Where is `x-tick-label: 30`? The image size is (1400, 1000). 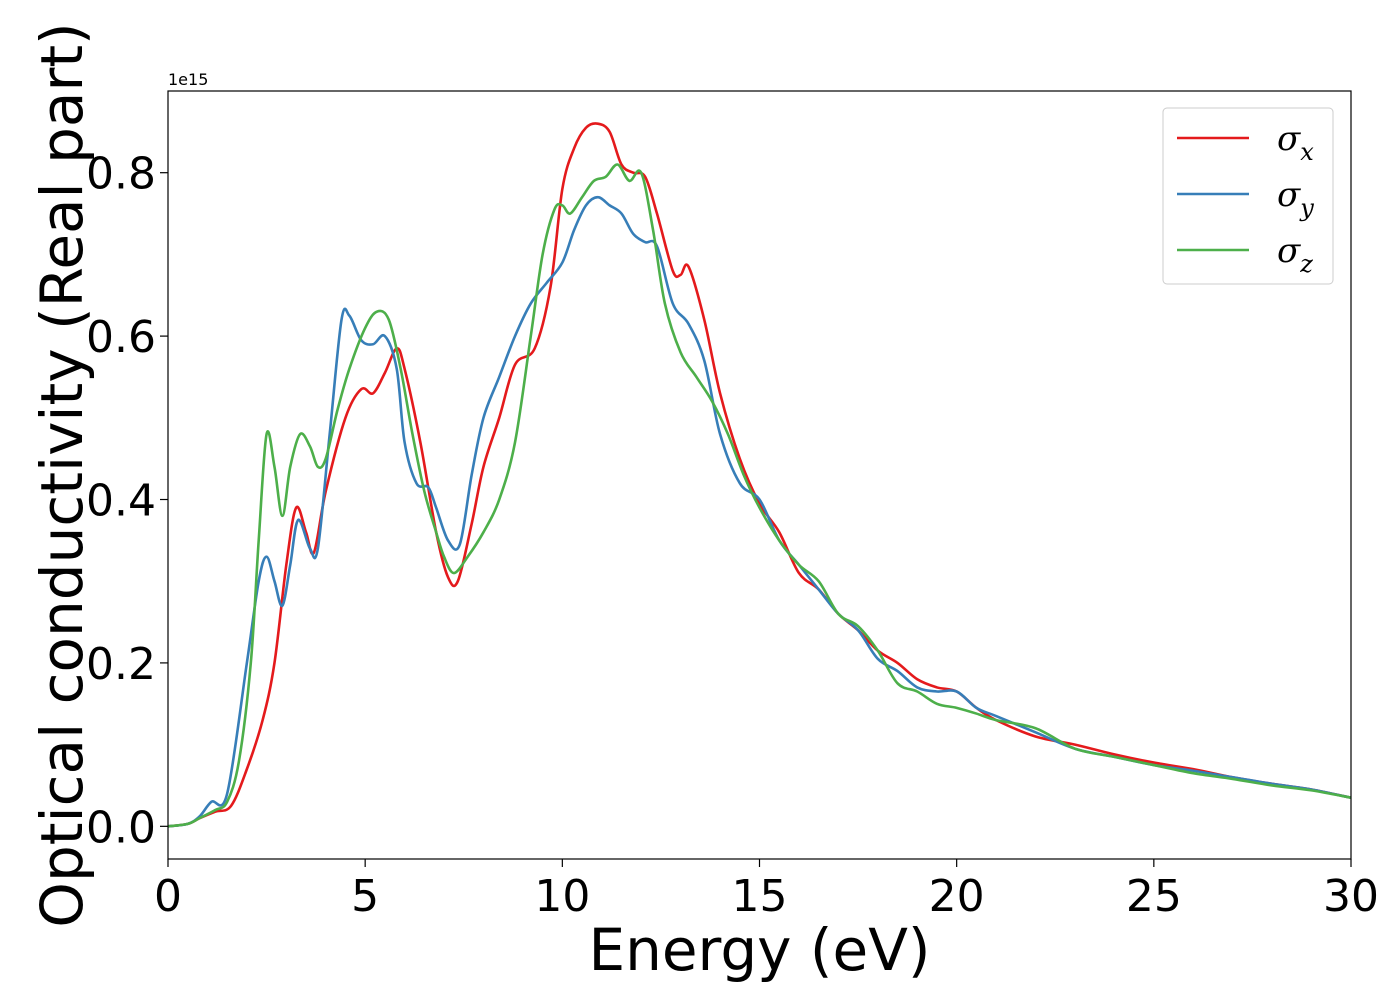 x-tick-label: 30 is located at coordinates (1351, 896).